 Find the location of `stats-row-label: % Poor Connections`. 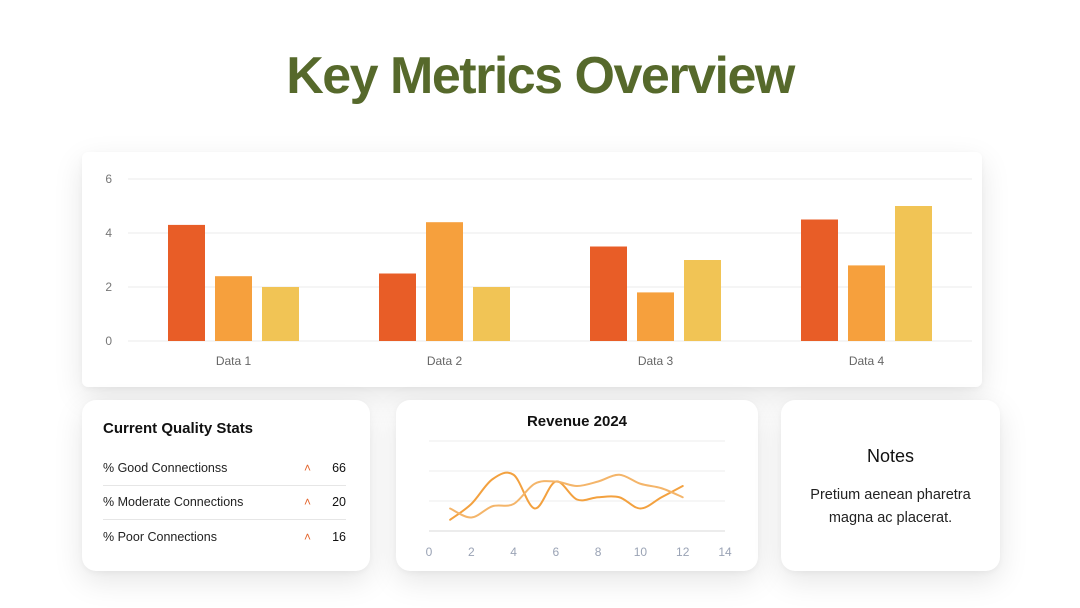

stats-row-label: % Poor Connections is located at coordinates (160, 537).